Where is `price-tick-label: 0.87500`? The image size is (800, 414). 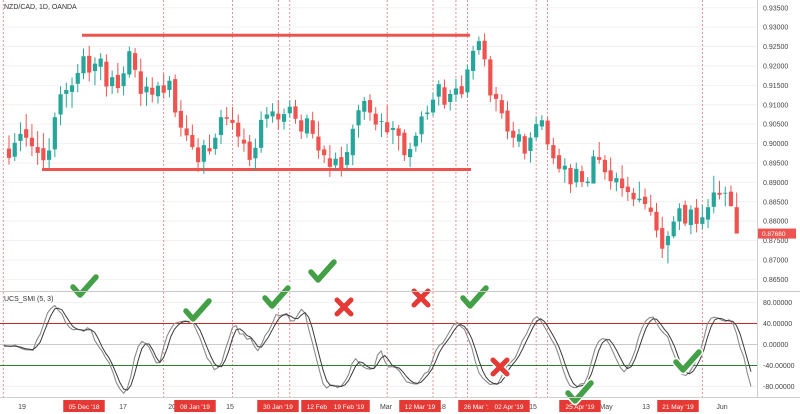
price-tick-label: 0.87500 is located at coordinates (775, 241).